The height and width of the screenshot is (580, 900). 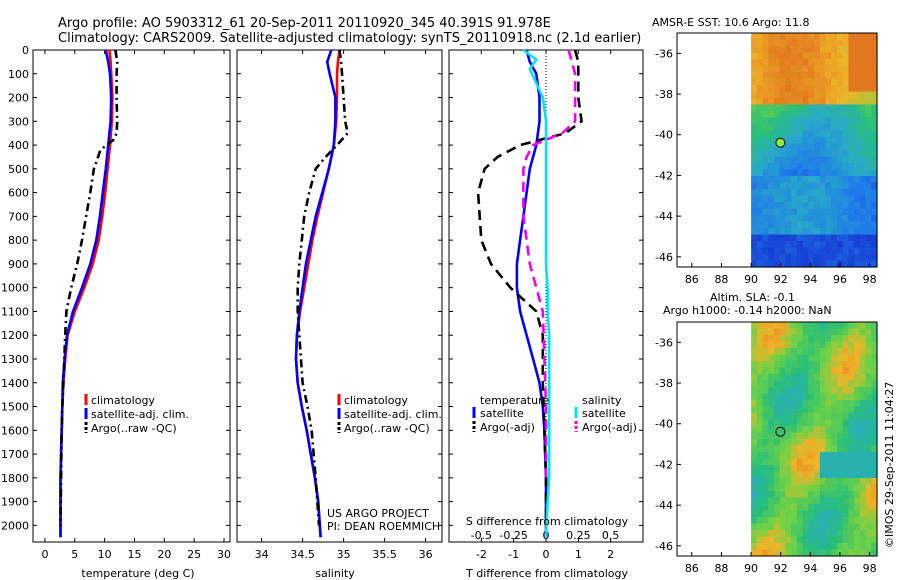 What do you see at coordinates (123, 400) in the screenshot?
I see `legend-label-climatology: climatology` at bounding box center [123, 400].